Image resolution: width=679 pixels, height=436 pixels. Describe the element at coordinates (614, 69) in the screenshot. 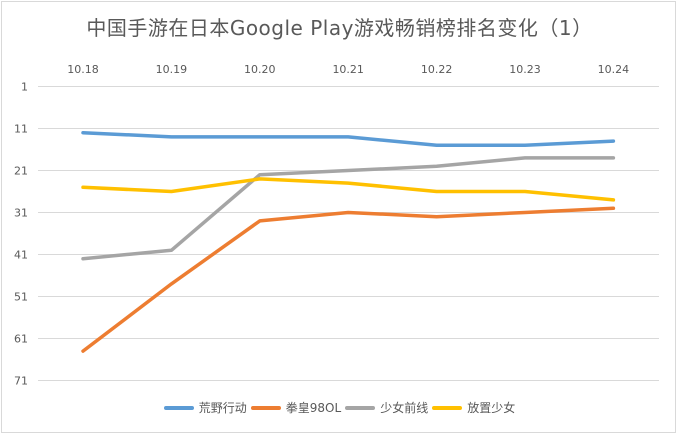

I see `x-tick-label: 10.24` at that location.